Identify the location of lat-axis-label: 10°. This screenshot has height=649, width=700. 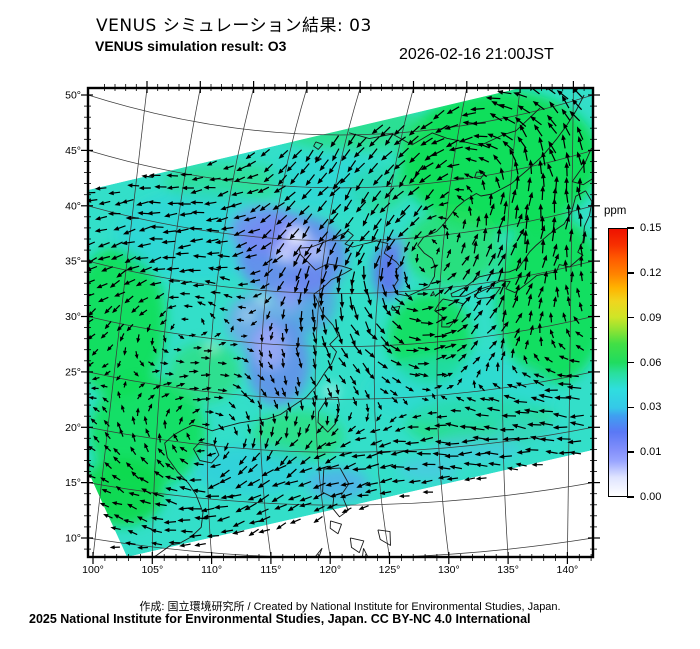
(73, 539).